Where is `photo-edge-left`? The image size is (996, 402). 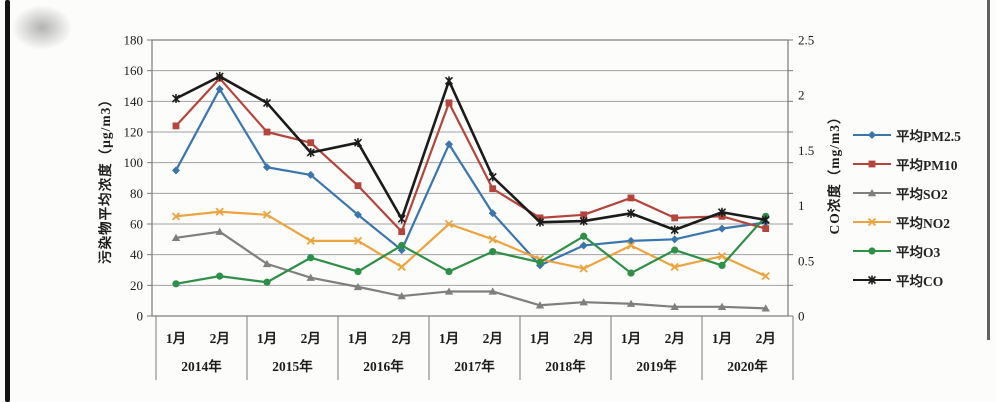
photo-edge-left is located at coordinates (7, 201).